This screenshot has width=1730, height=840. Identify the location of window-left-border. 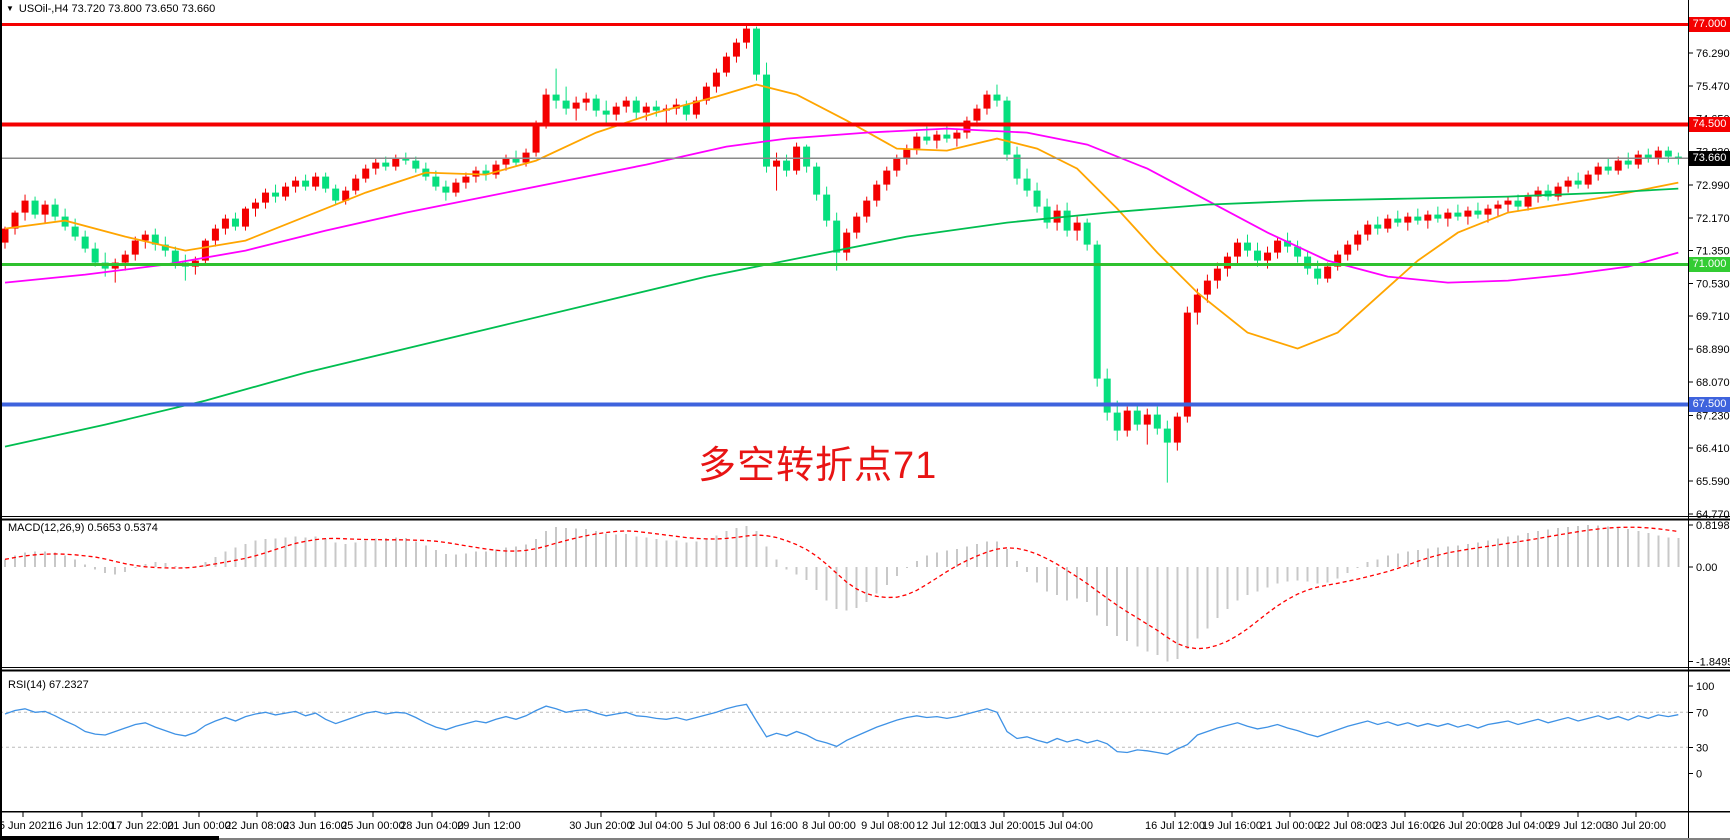
(1, 420).